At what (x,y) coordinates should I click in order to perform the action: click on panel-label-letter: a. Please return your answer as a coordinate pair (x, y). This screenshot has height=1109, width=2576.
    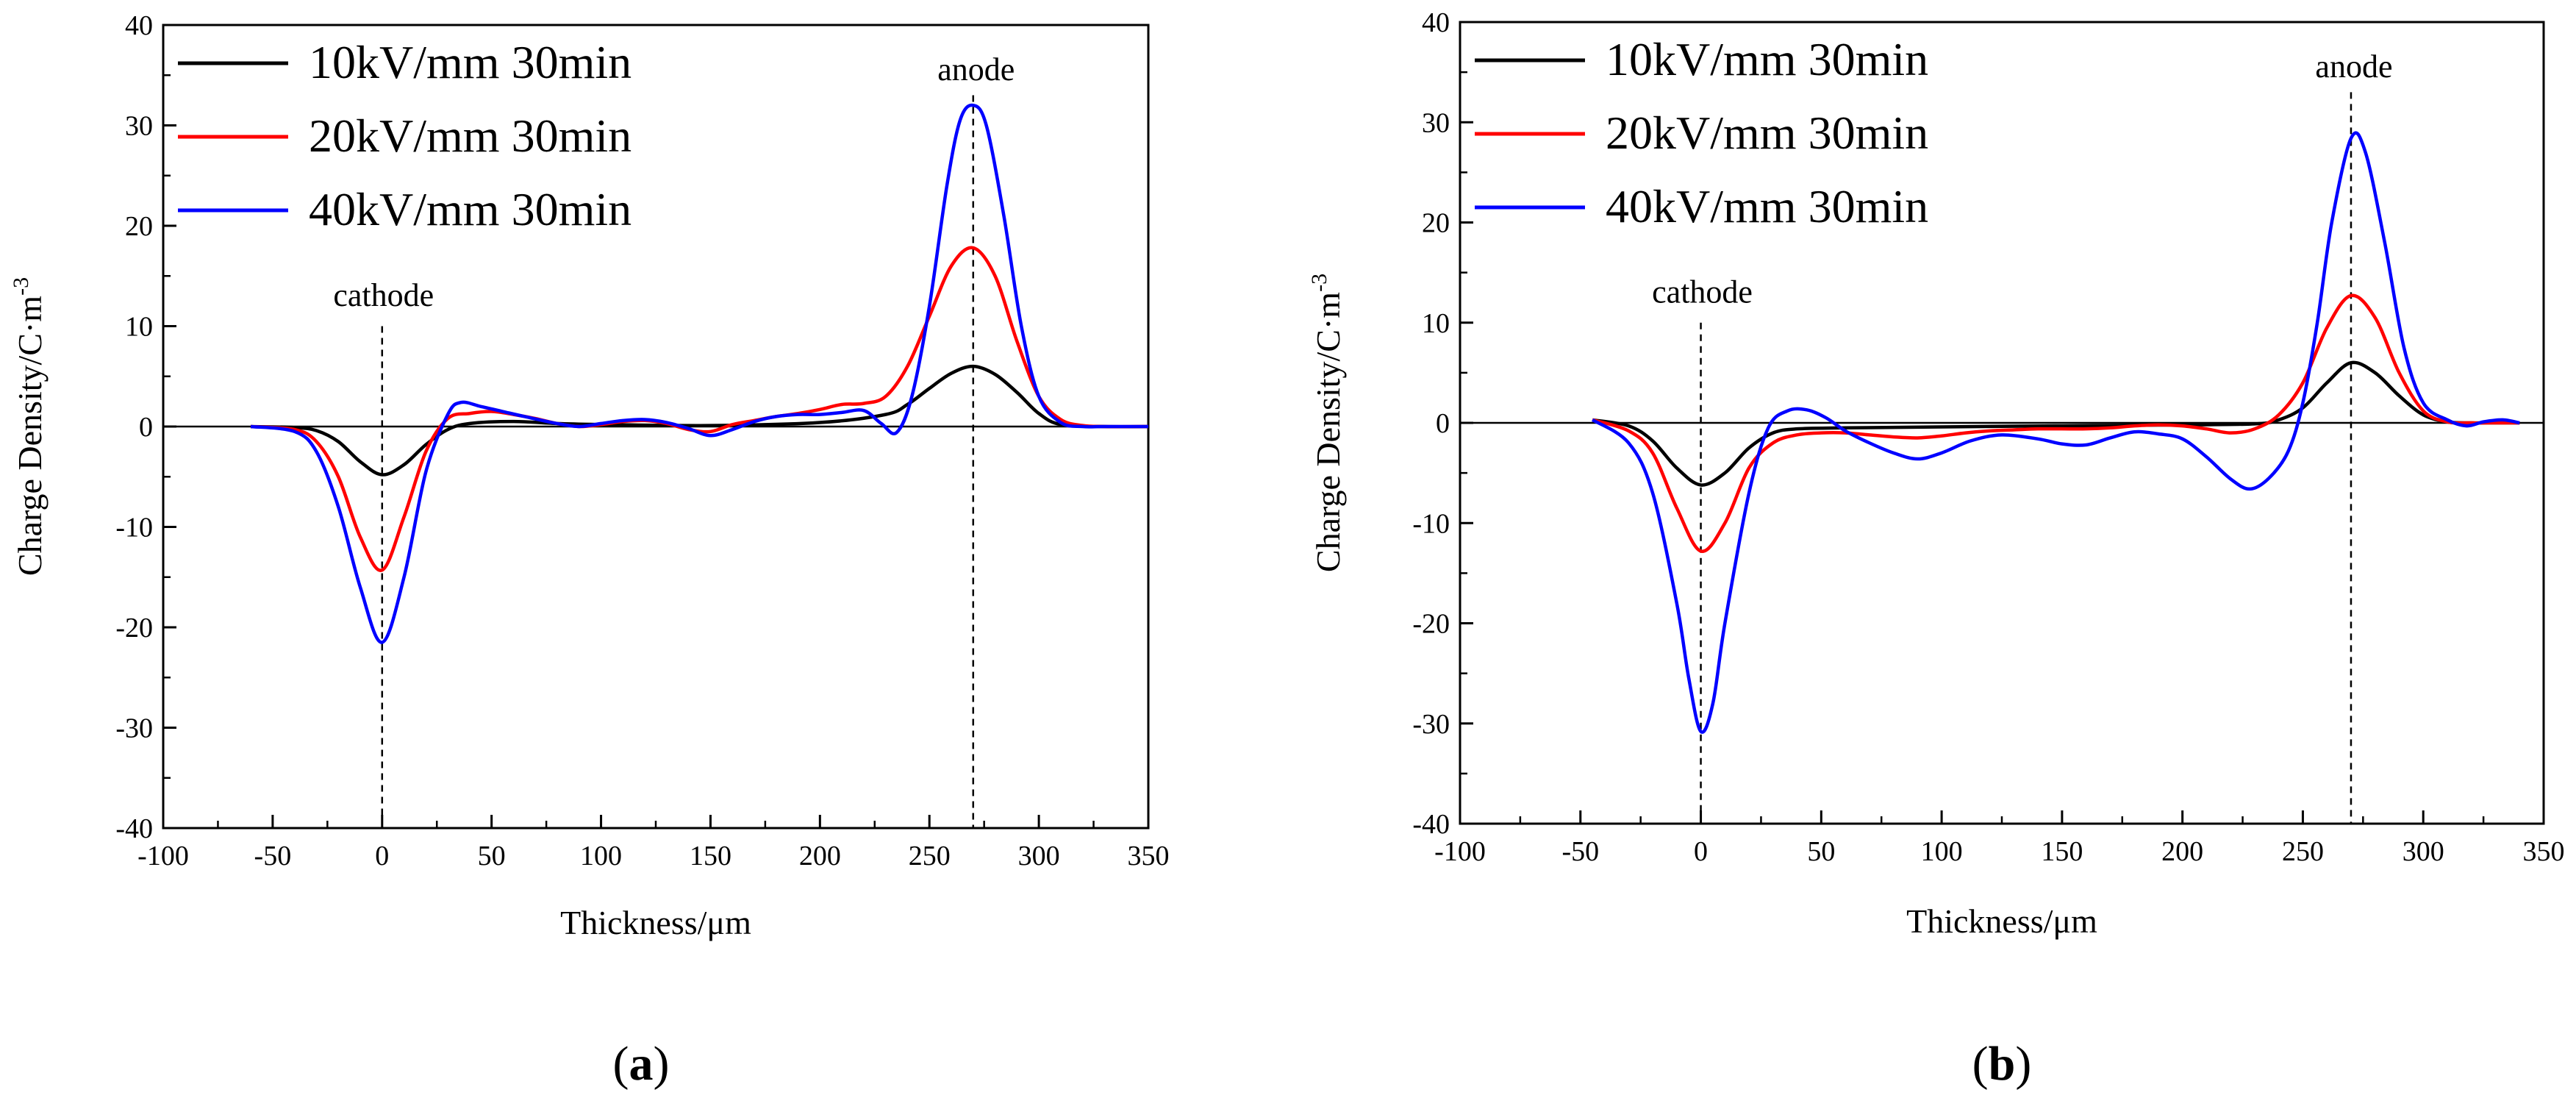
    Looking at the image, I should click on (641, 1064).